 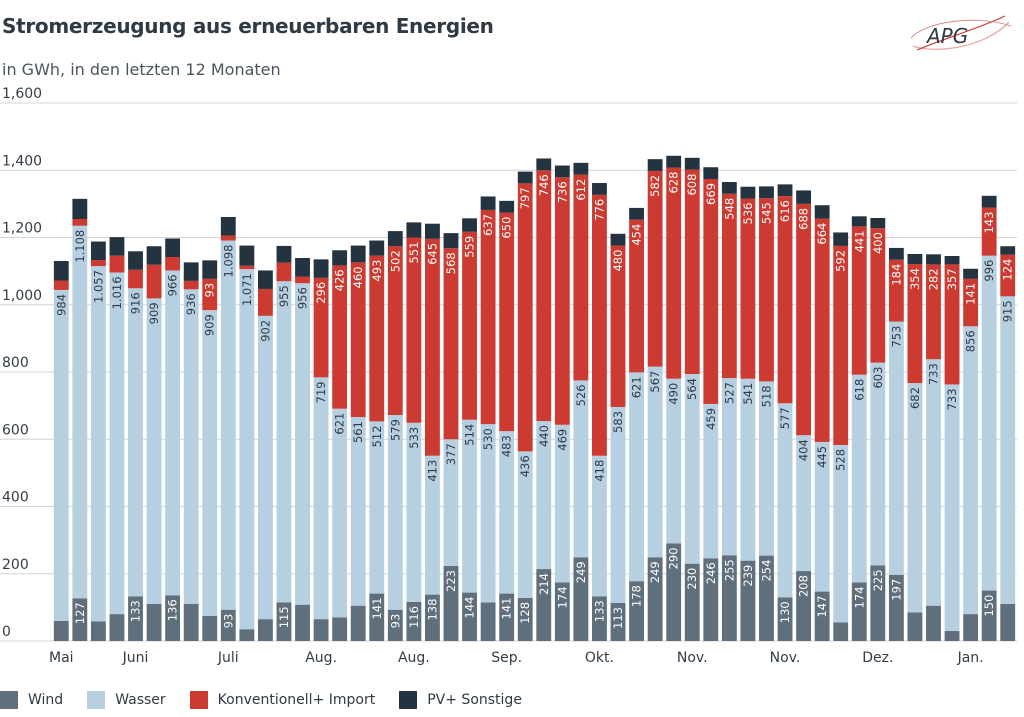 I want to click on data-label-konventionell: 582, so click(x=655, y=186).